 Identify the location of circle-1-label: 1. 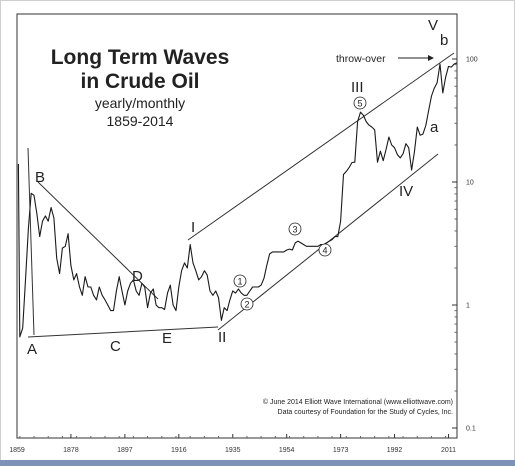
(239, 282).